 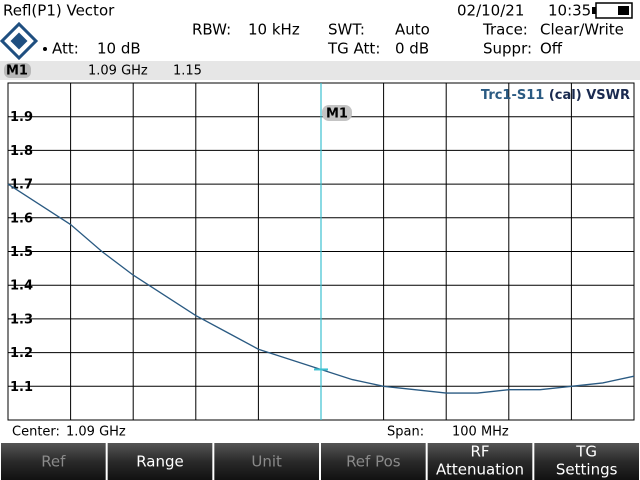 What do you see at coordinates (490, 11) in the screenshot?
I see `date: 02/10/21` at bounding box center [490, 11].